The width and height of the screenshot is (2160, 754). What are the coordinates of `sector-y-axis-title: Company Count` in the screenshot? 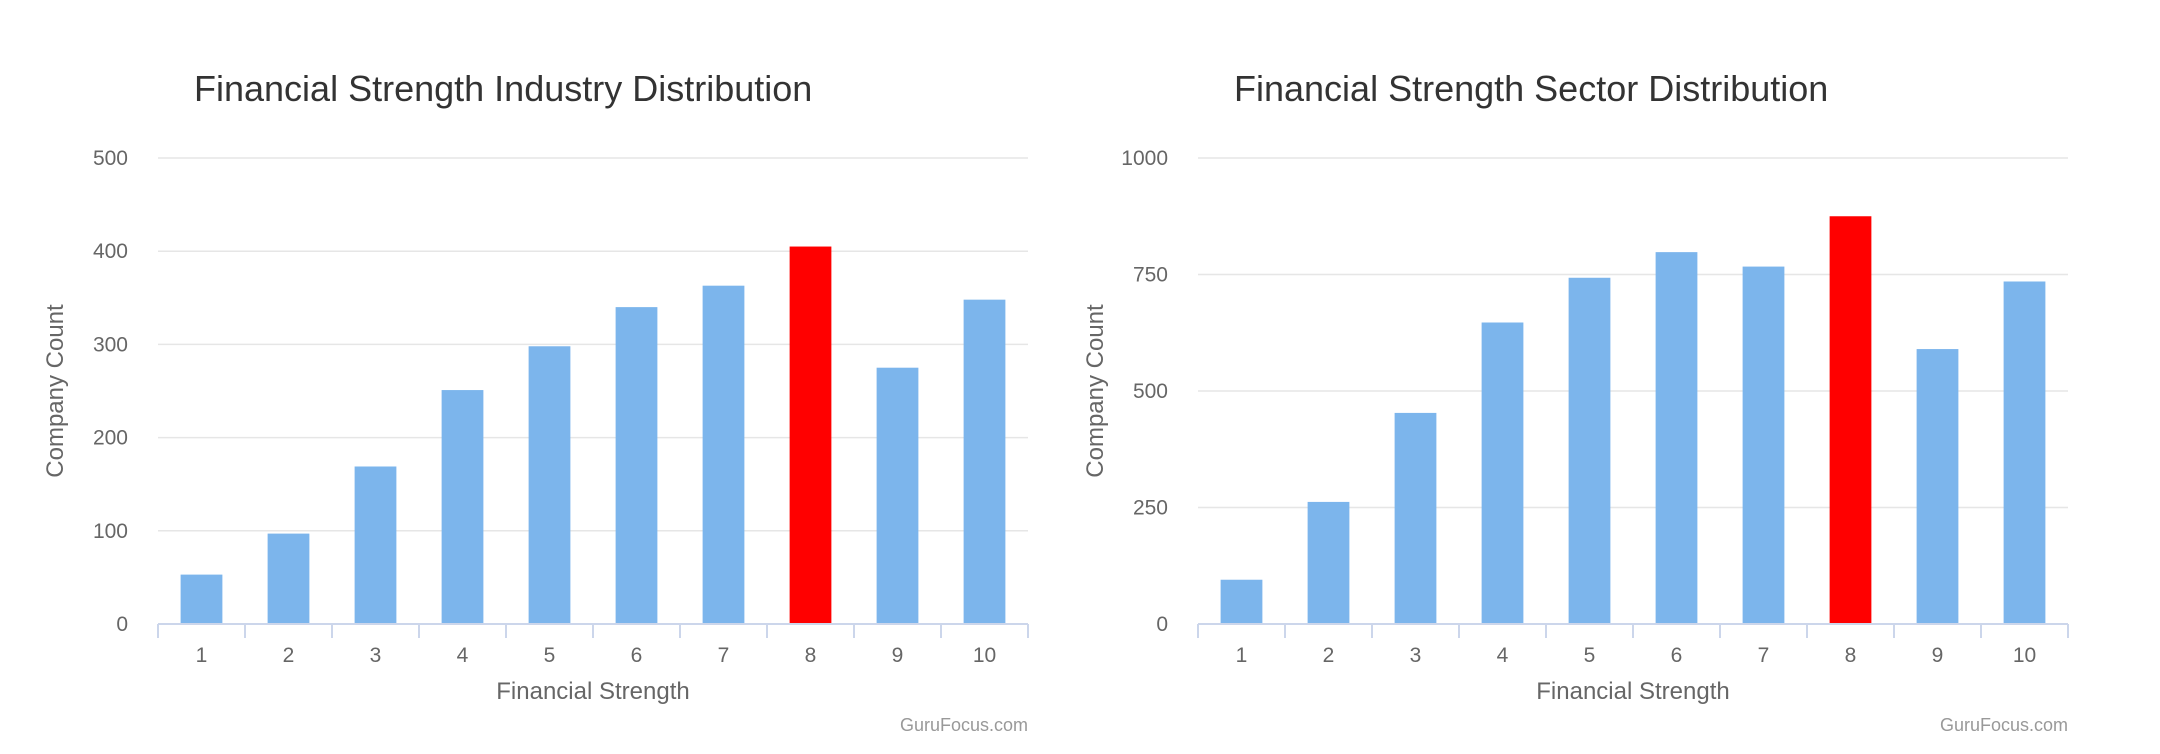 It's located at (1095, 391).